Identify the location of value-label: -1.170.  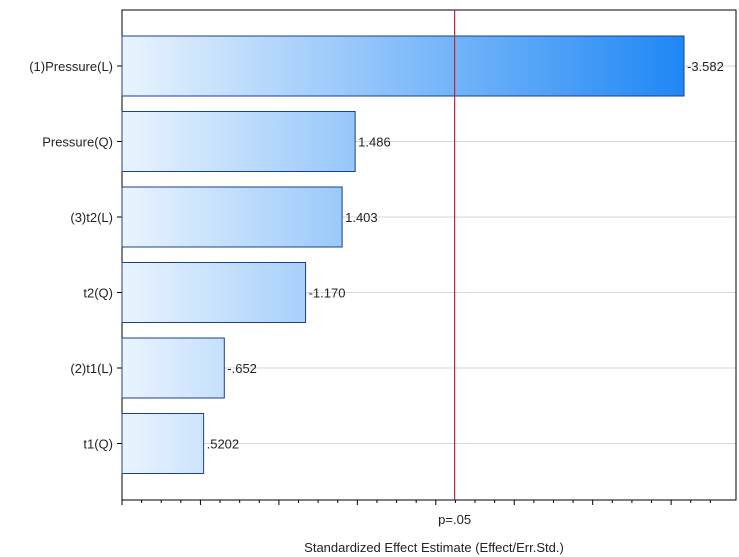
(327, 293).